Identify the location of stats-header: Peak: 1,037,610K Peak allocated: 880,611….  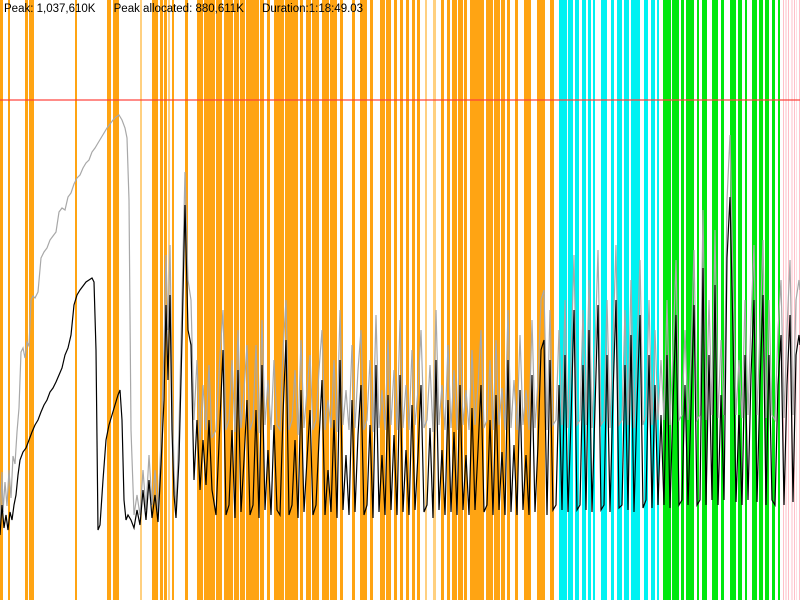
(183, 9).